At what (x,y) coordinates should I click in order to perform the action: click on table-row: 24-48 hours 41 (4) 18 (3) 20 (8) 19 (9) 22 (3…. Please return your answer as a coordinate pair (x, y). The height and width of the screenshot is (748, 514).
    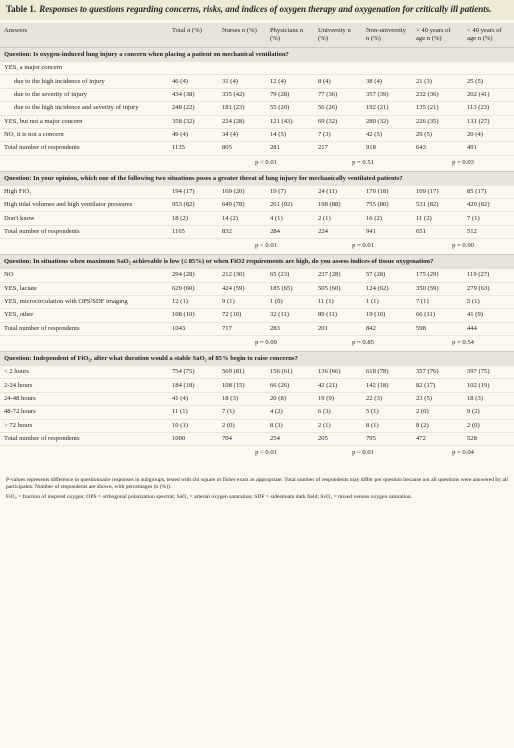
    Looking at the image, I should click on (257, 399).